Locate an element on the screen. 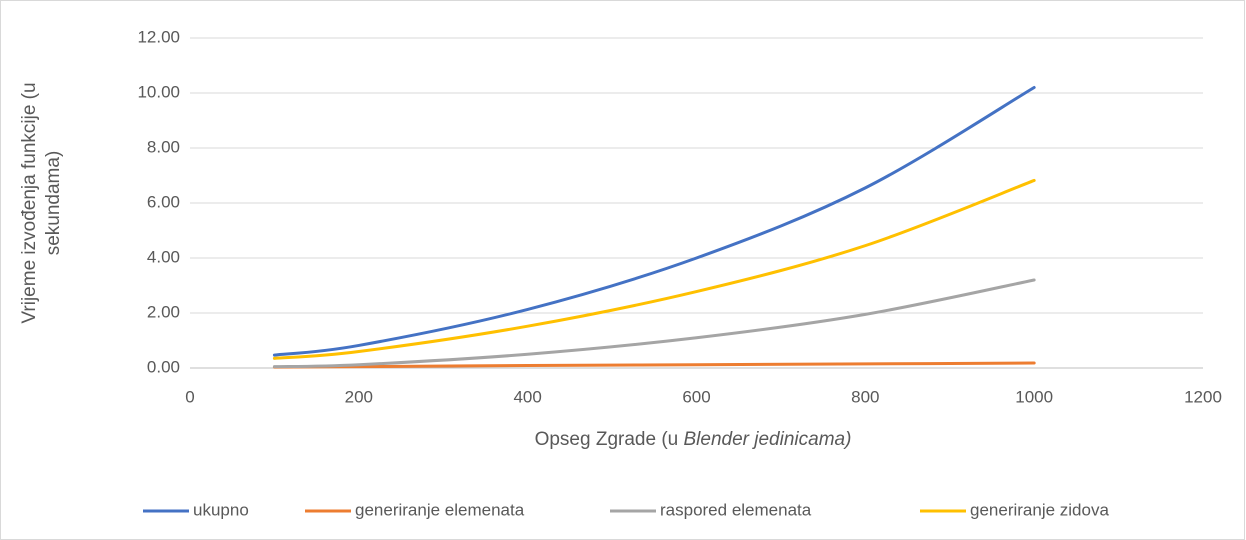 This screenshot has height=540, width=1246. y-label-line: sekundama) is located at coordinates (53, 203).